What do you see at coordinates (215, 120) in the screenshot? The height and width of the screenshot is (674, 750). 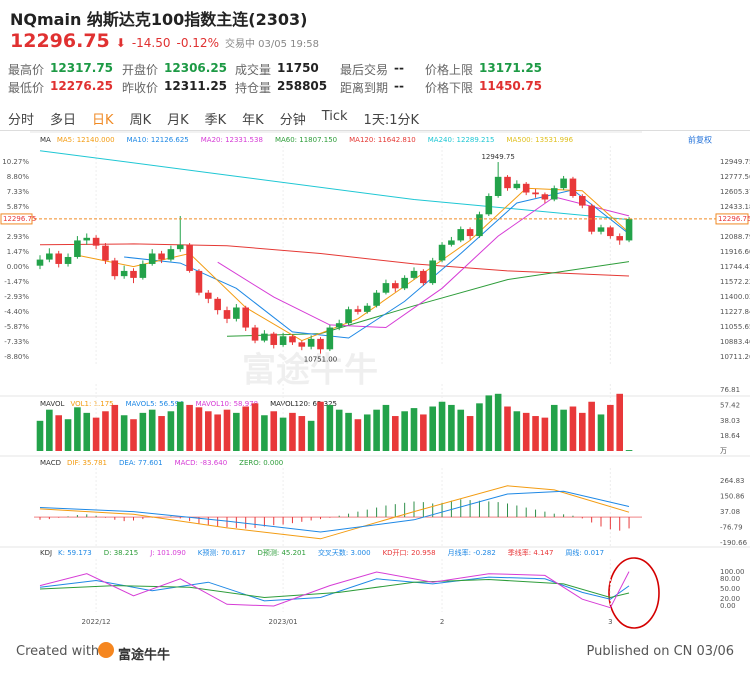 I see `tab: 季K` at bounding box center [215, 120].